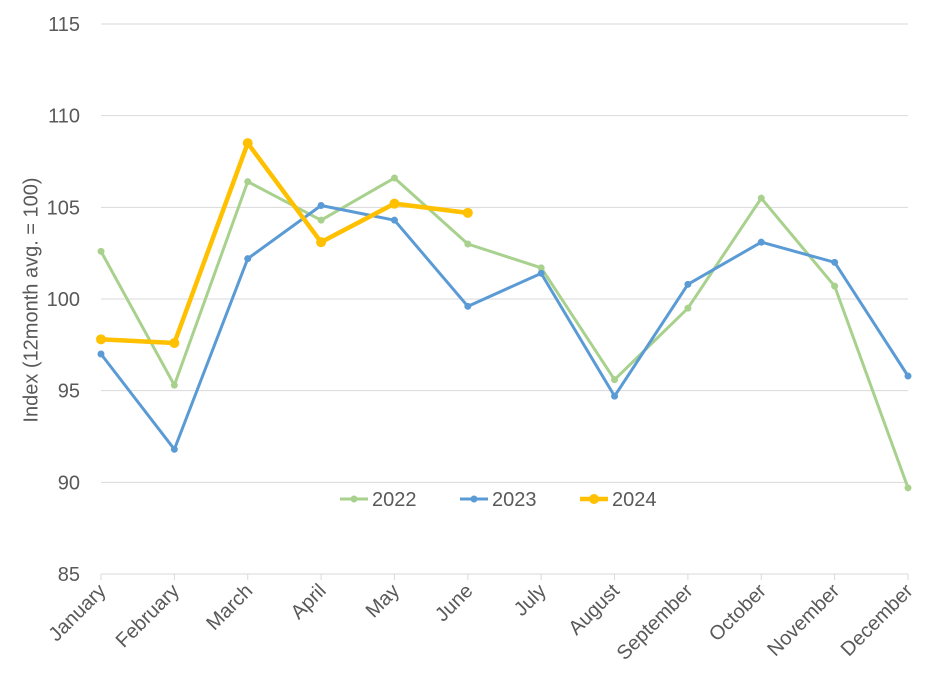 This screenshot has height=697, width=940. I want to click on y-tick-label: 115, so click(64, 25).